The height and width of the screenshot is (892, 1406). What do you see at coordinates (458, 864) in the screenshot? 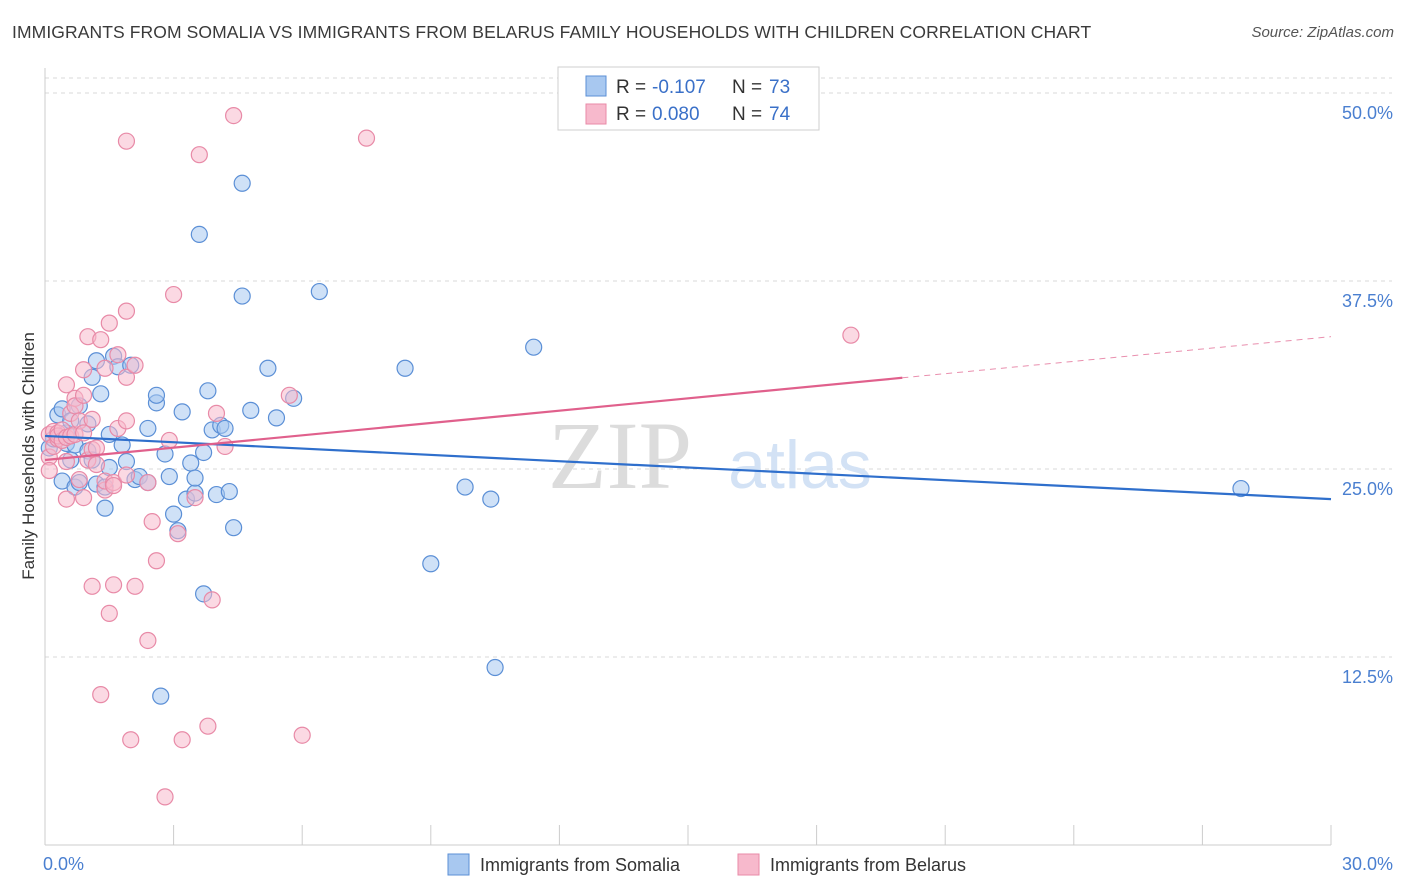
I see `bottom-legend-swatch-somalia` at bounding box center [458, 864].